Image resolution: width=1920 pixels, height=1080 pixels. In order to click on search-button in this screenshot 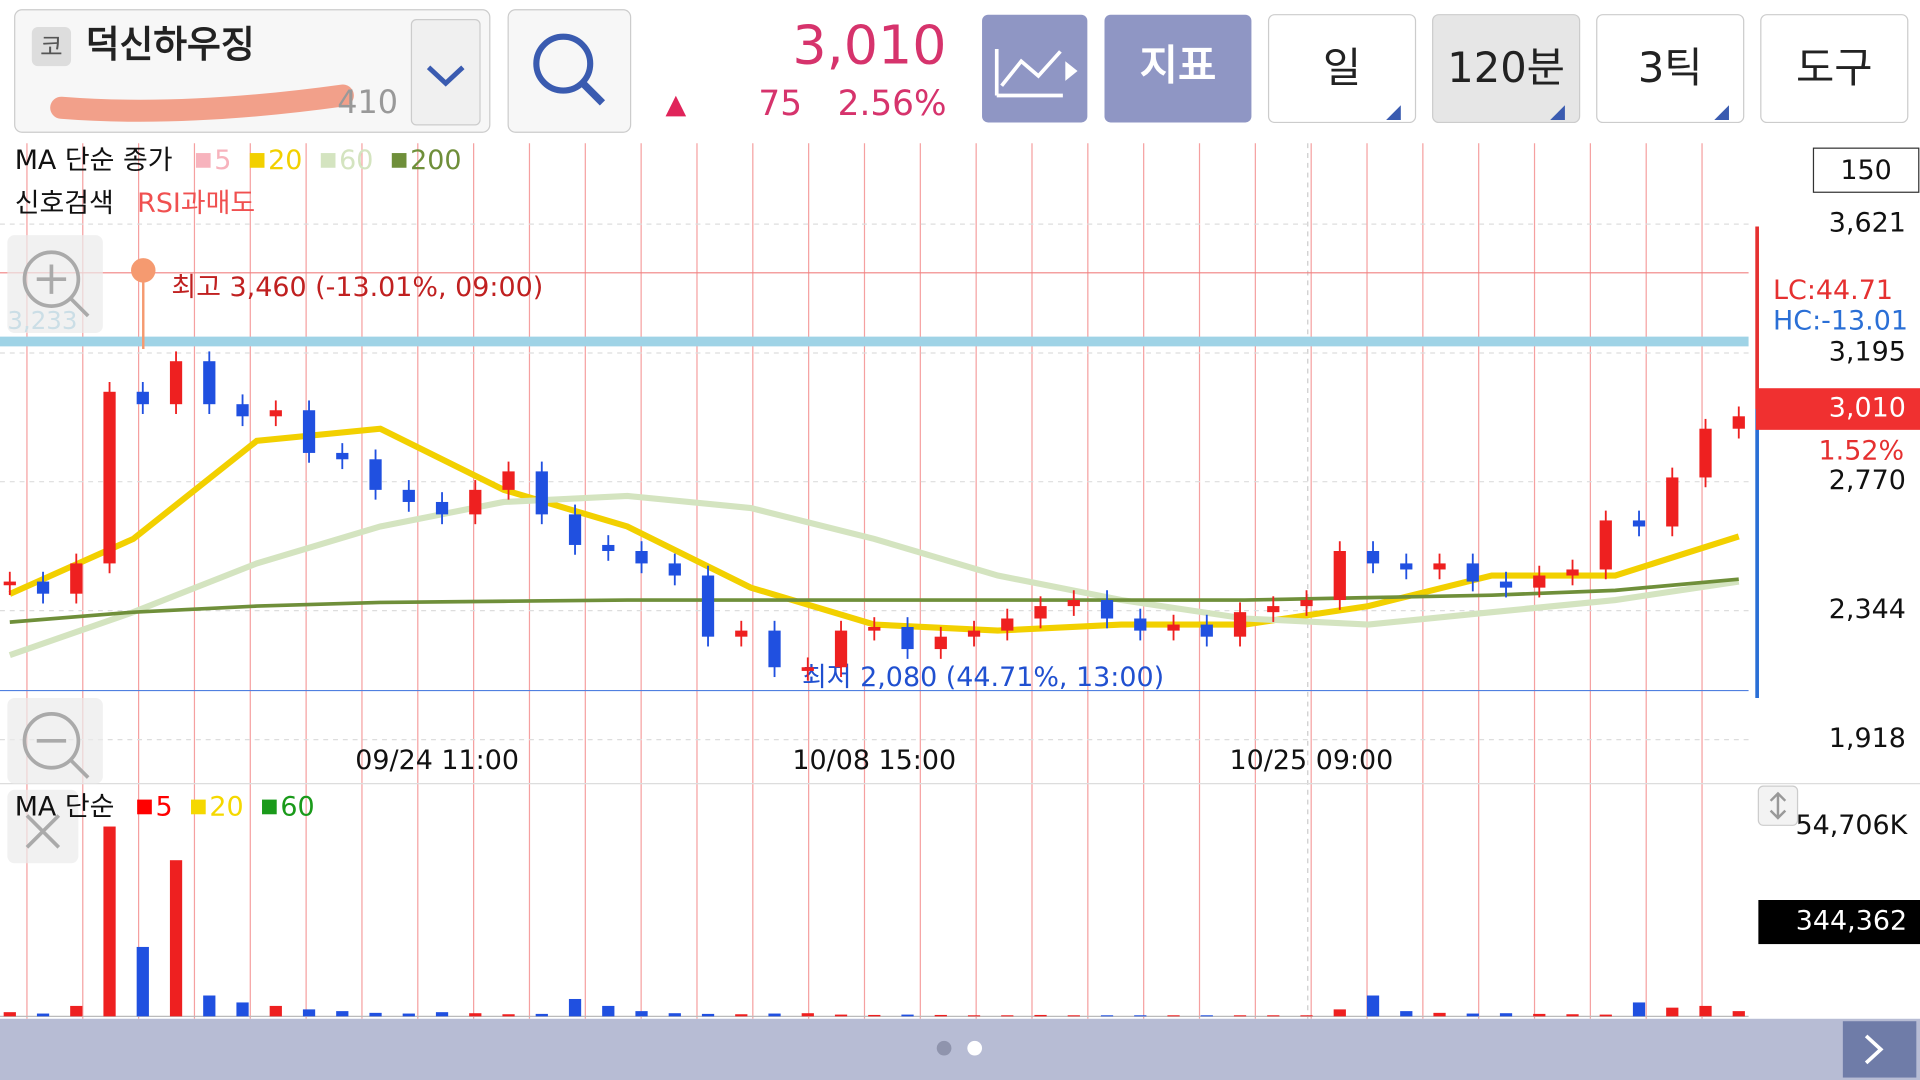, I will do `click(569, 71)`.